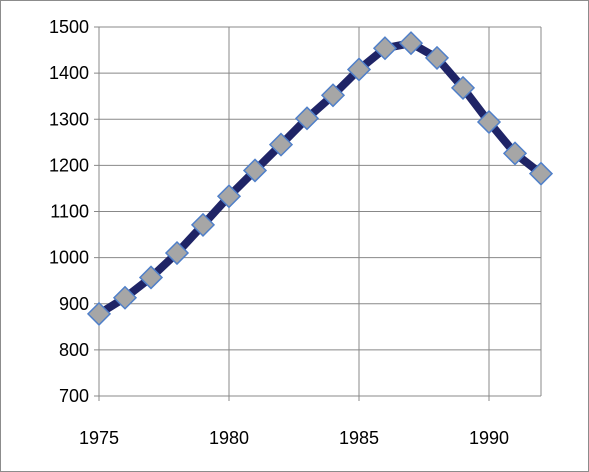  I want to click on y-tick-label: 1400, so click(69, 73).